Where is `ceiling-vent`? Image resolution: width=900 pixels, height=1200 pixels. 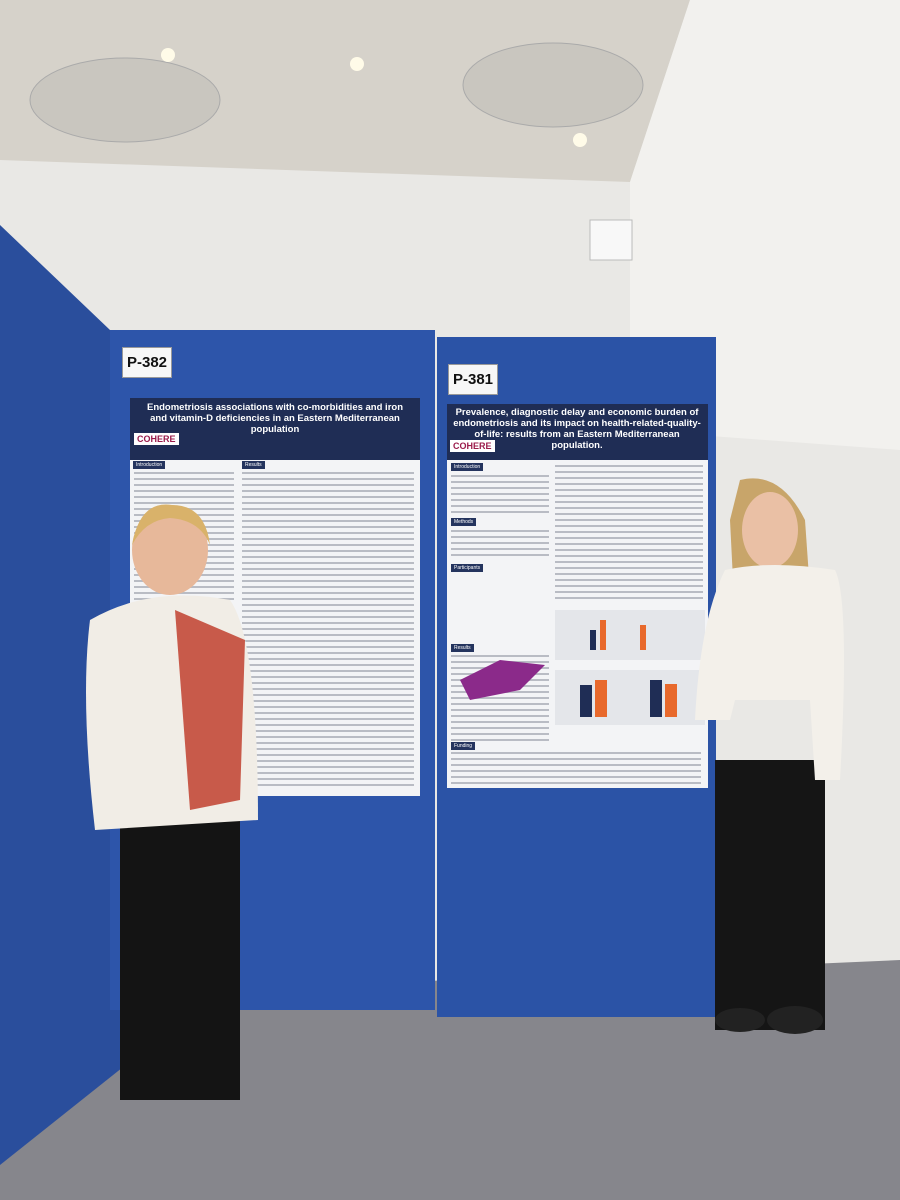 ceiling-vent is located at coordinates (553, 85).